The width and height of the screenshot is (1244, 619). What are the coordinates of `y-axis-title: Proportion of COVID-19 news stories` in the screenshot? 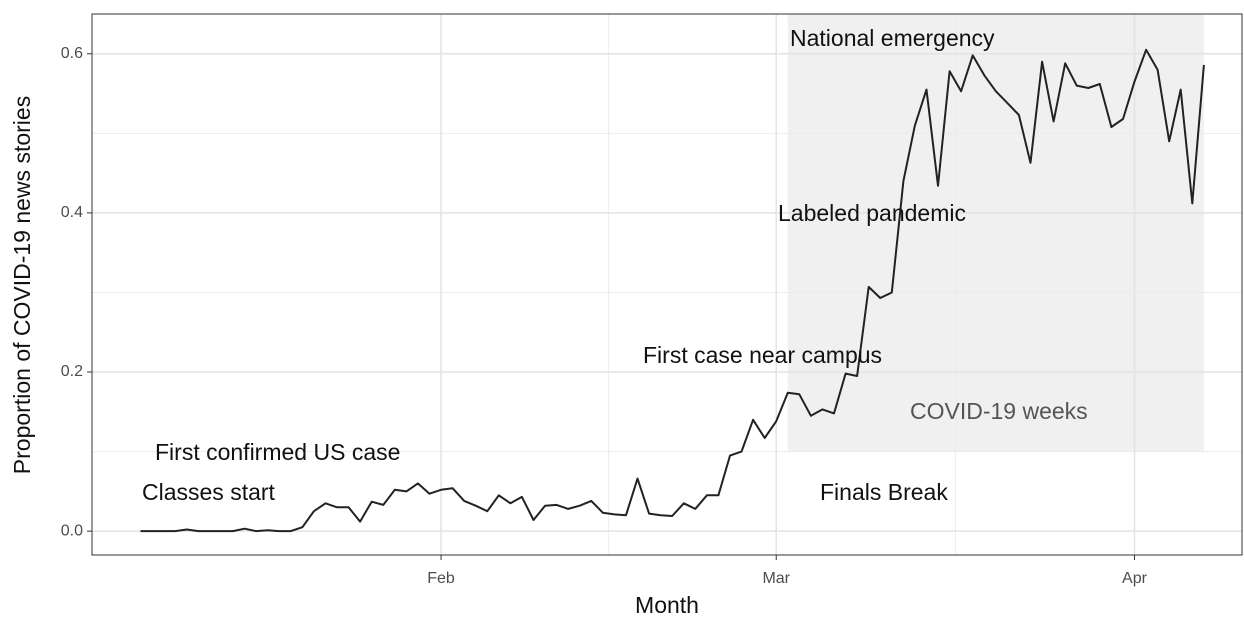 It's located at (22, 285).